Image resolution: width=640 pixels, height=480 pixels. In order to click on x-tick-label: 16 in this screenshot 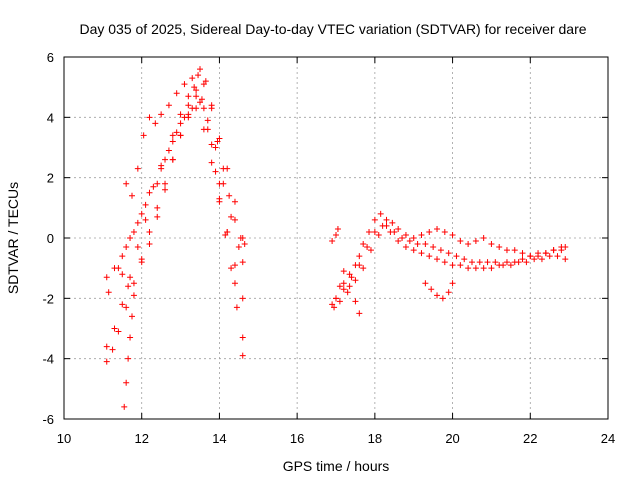, I will do `click(297, 438)`.